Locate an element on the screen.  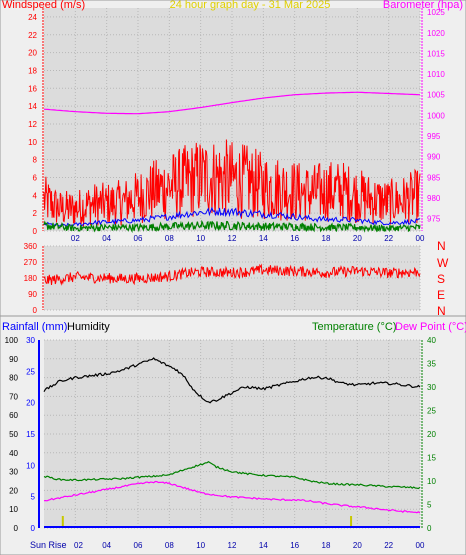
wind-y-tick: 18 is located at coordinates (32, 70).